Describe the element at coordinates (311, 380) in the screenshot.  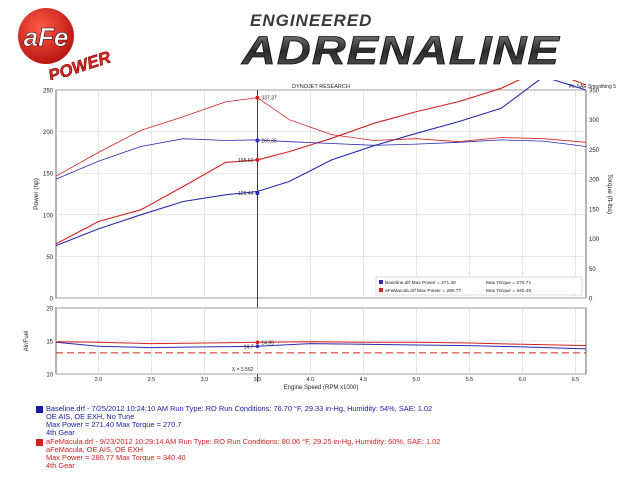
I see `x-tick-label: 4.0` at that location.